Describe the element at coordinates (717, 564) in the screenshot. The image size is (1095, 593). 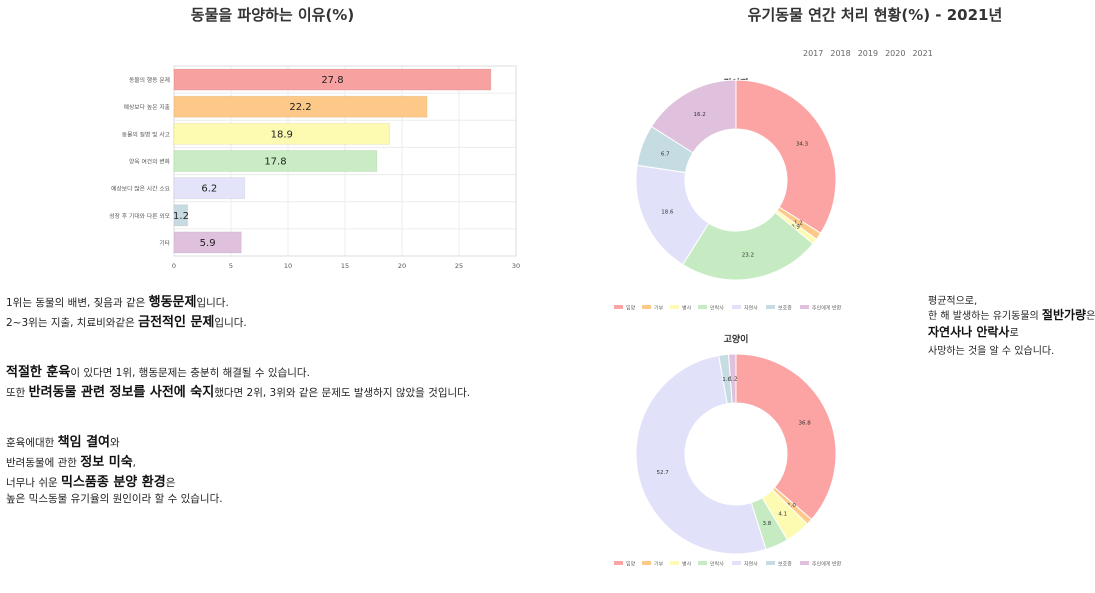
I see `donut-2-legend-label-3: 안락사` at that location.